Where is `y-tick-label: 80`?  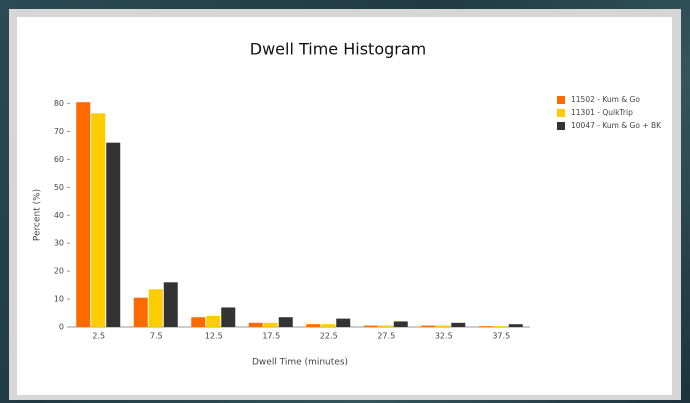
y-tick-label: 80 is located at coordinates (59, 103).